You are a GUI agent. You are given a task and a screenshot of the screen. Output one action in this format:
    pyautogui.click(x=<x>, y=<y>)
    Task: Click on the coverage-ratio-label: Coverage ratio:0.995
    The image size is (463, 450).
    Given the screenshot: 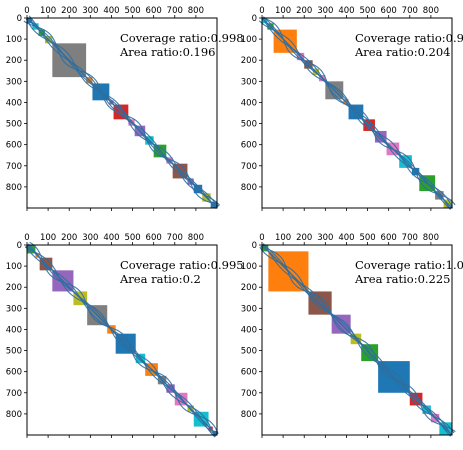 What is the action you would take?
    pyautogui.click(x=182, y=265)
    